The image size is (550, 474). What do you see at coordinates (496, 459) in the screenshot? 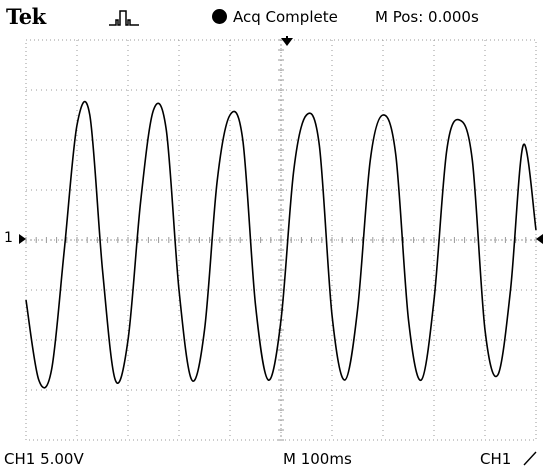
I see `trigger-source: CH1` at bounding box center [496, 459].